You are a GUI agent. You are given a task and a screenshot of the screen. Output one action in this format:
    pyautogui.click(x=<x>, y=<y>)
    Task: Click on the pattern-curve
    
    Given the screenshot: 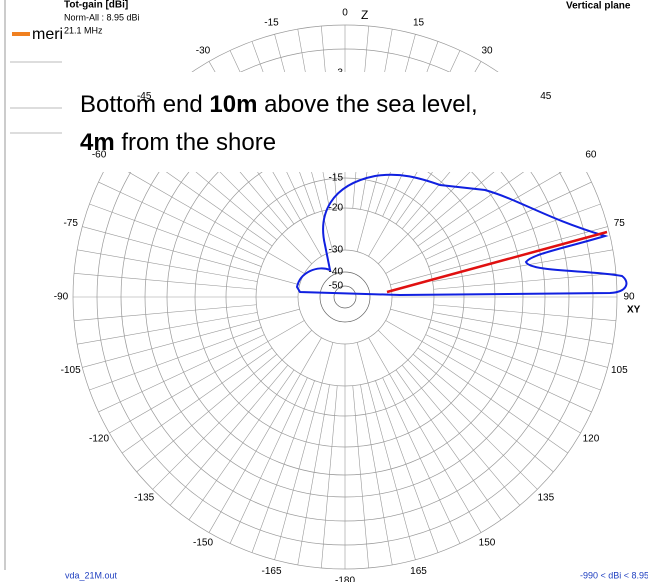 What is the action you would take?
    pyautogui.click(x=461, y=235)
    